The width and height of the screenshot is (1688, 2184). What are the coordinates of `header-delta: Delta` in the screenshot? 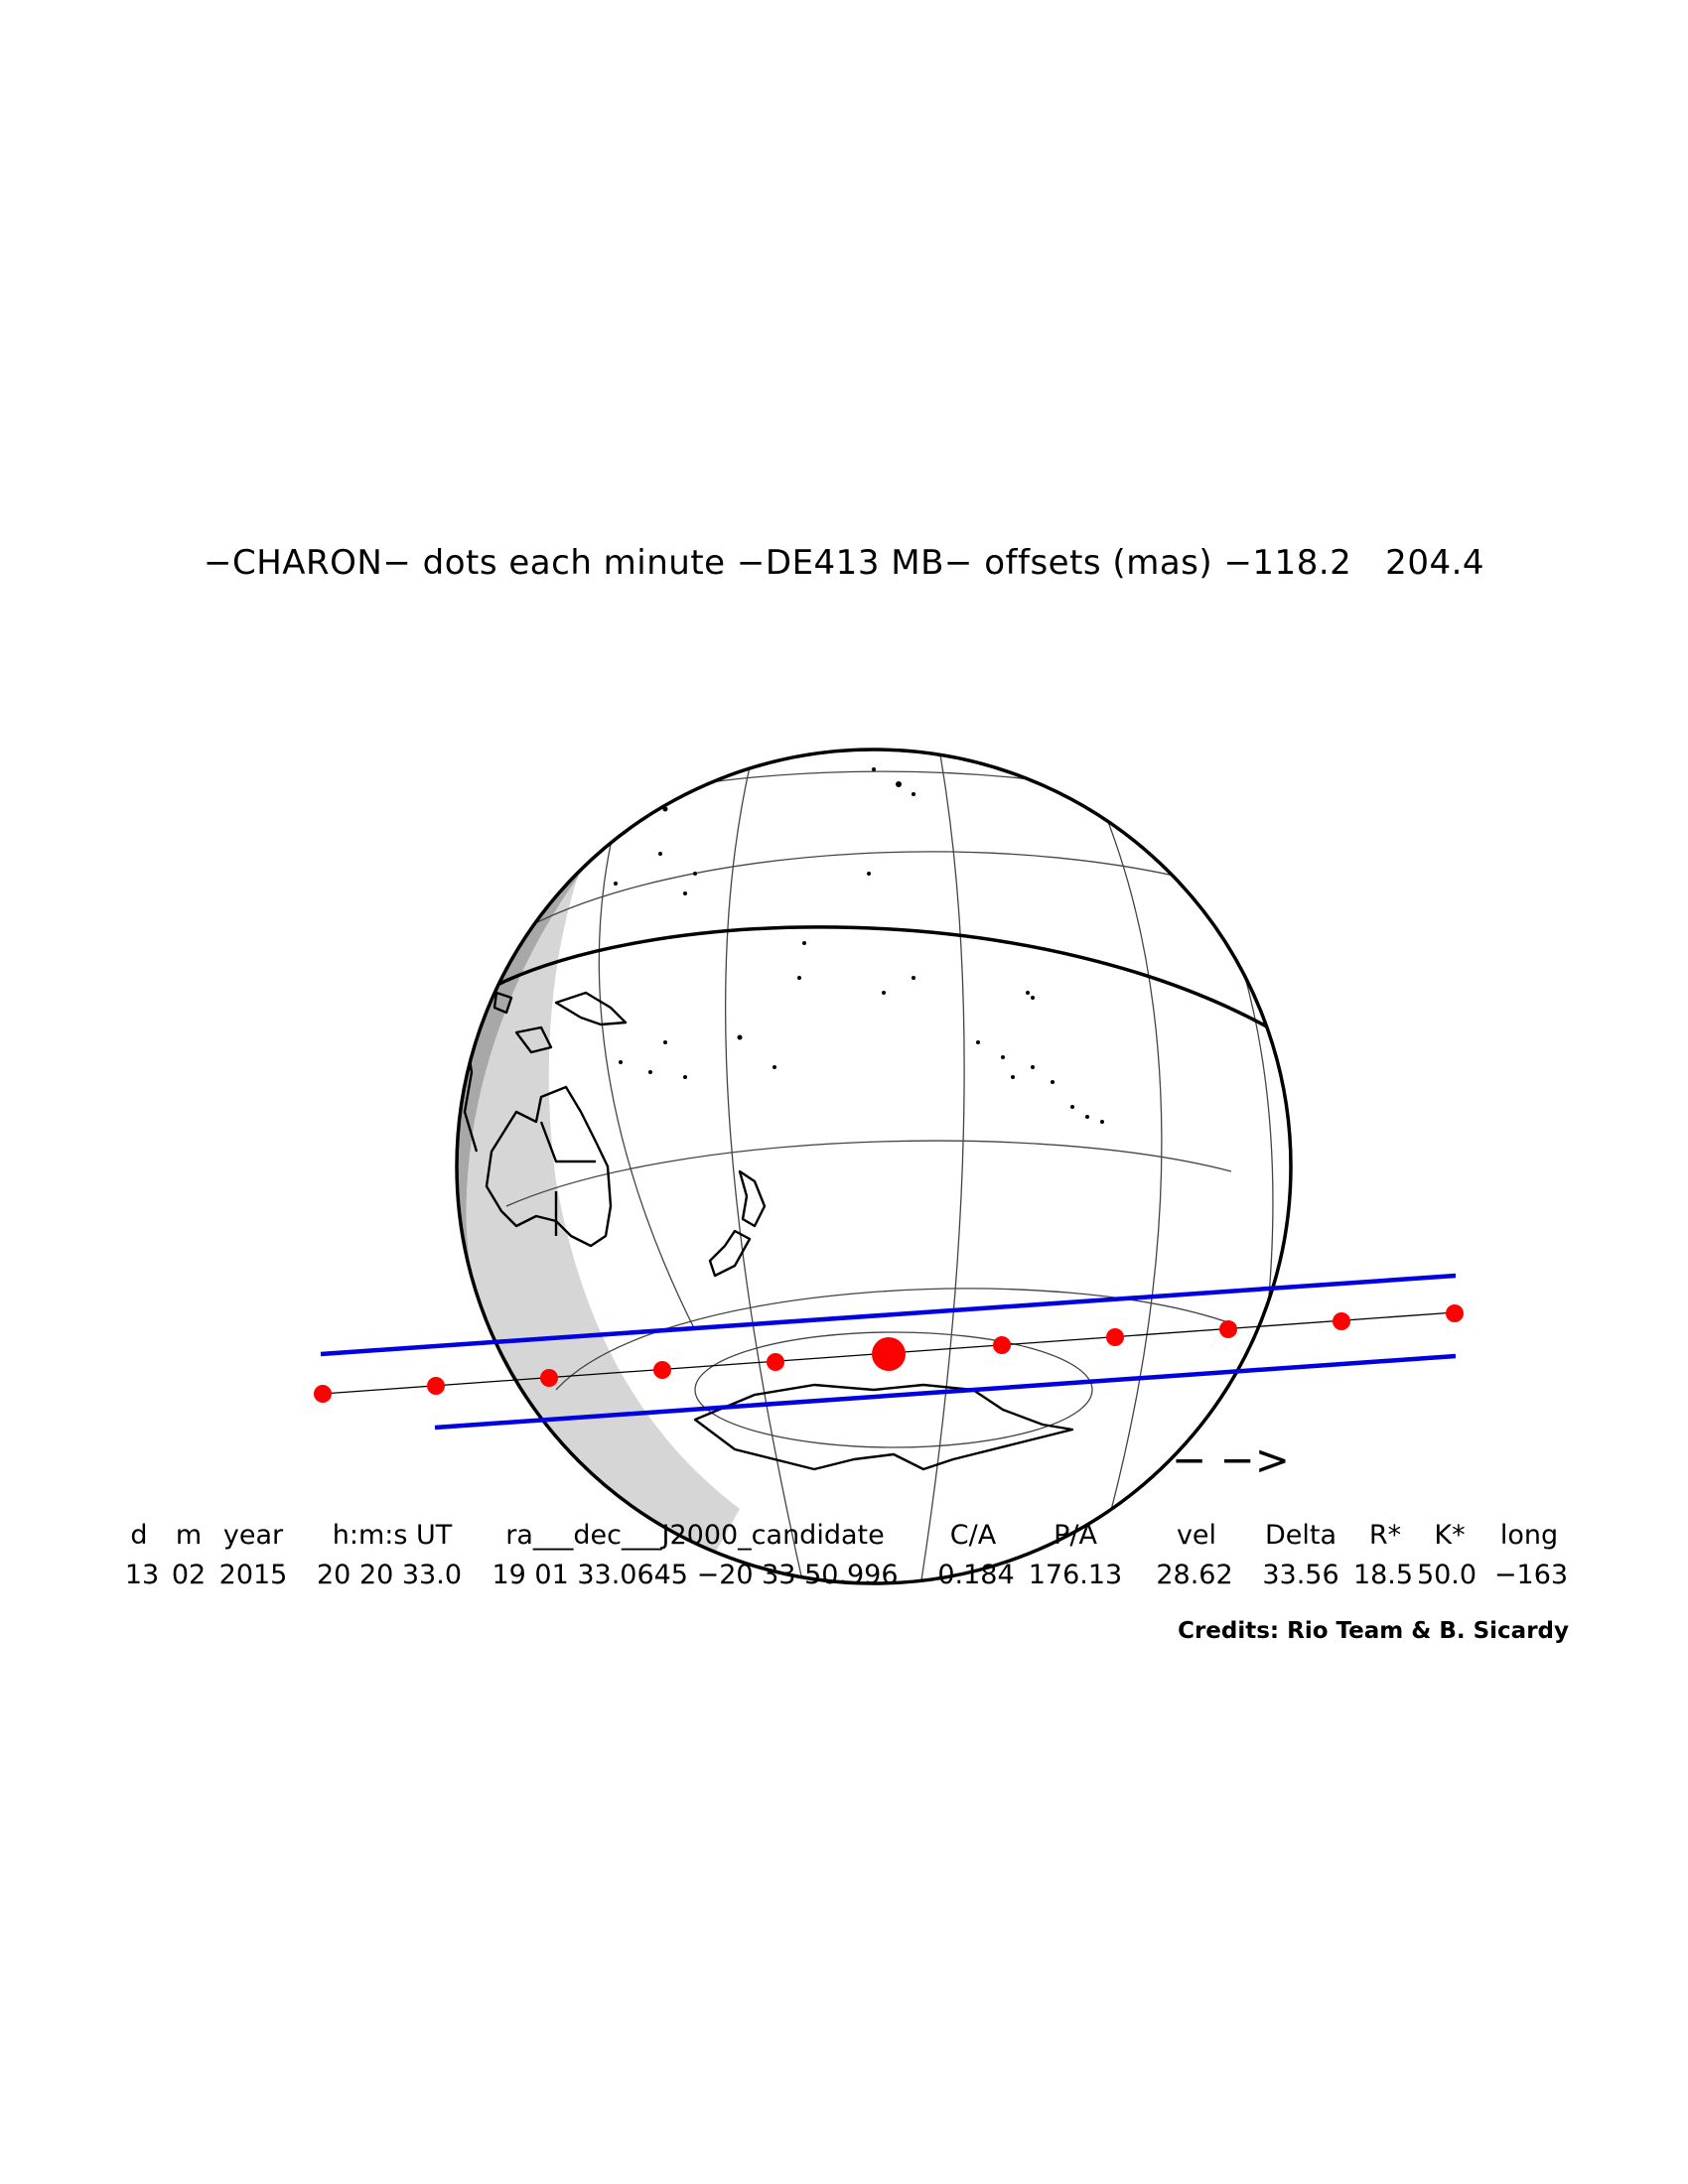 It's located at (1300, 1535).